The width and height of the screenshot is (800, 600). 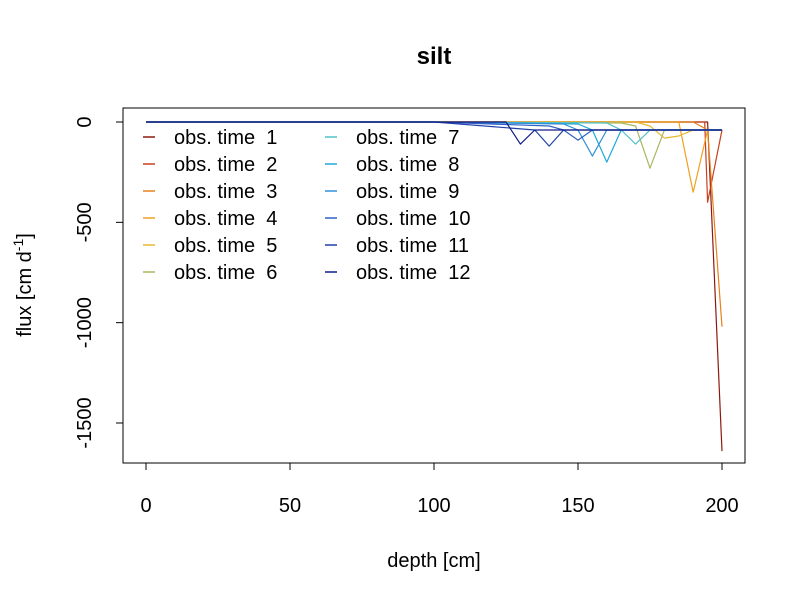 I want to click on x-tick-label: 100, so click(x=433, y=506).